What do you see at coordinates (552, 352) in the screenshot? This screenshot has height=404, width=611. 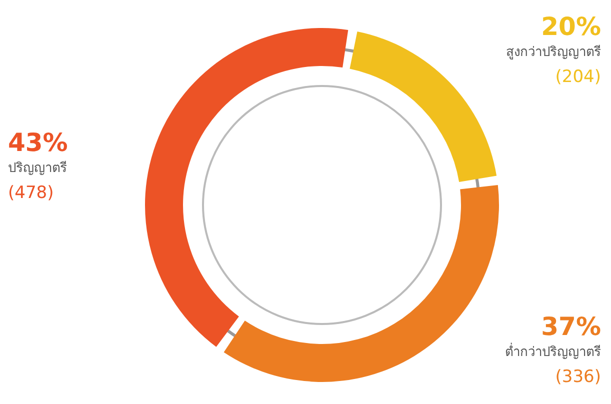 I see `slice-label: ต่ำกว่าปริญญาตรี` at bounding box center [552, 352].